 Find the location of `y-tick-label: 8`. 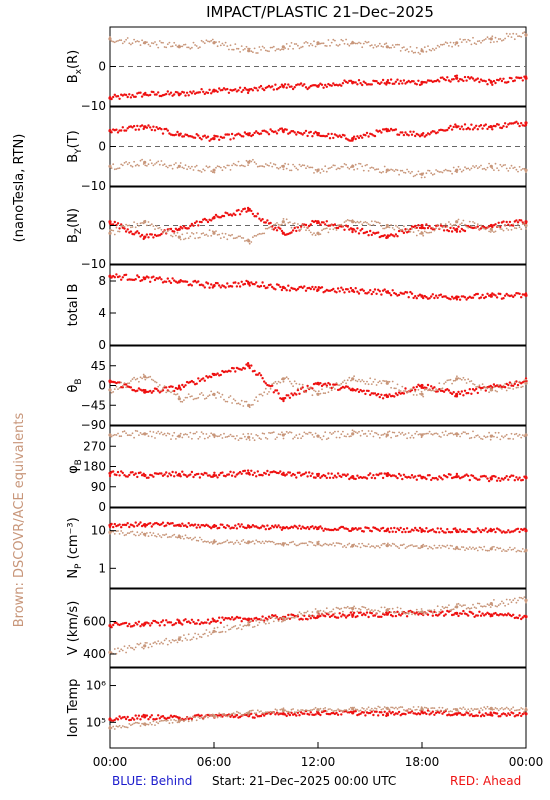

y-tick-label: 8 is located at coordinates (102, 281).